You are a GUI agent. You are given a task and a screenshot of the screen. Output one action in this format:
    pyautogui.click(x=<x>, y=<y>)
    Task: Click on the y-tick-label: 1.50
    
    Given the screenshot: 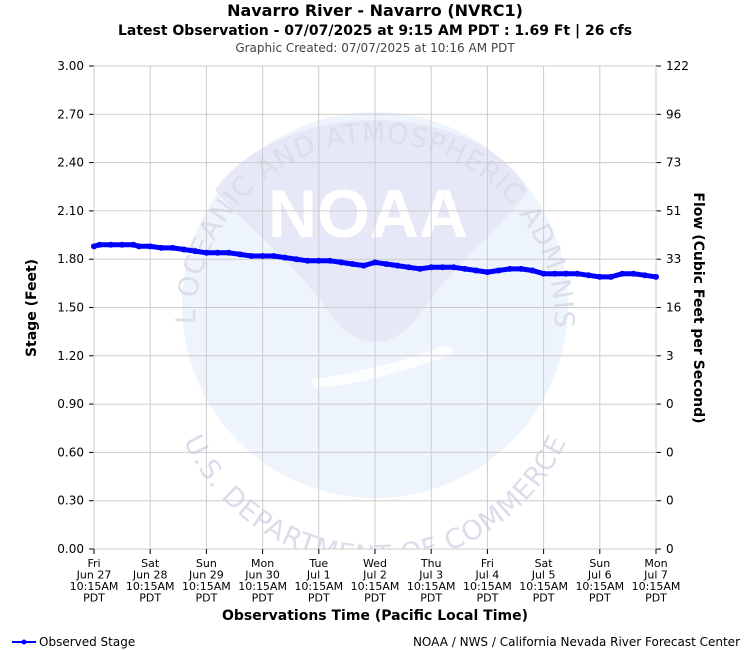 What is the action you would take?
    pyautogui.click(x=70, y=308)
    